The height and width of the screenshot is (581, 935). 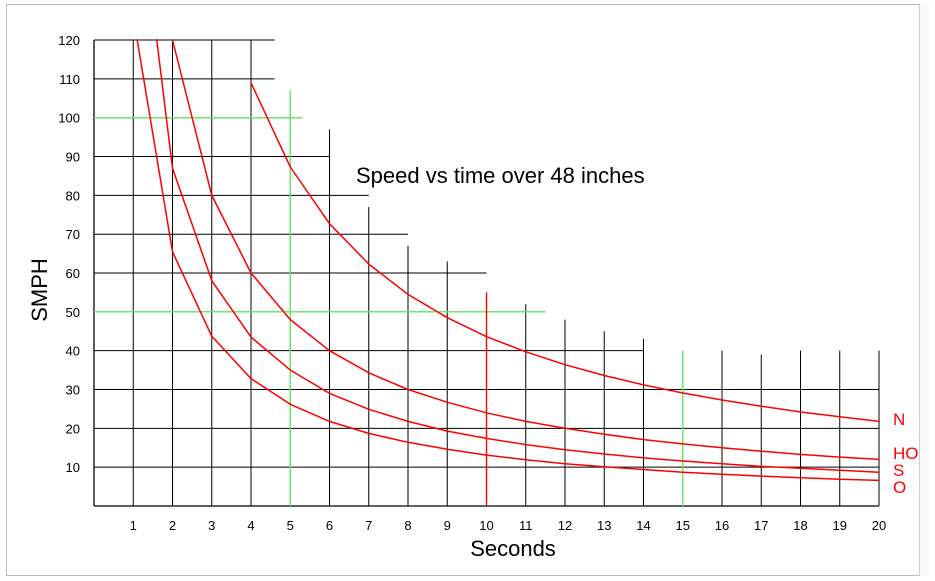 I want to click on y-tick-90: 90, so click(x=73, y=157).